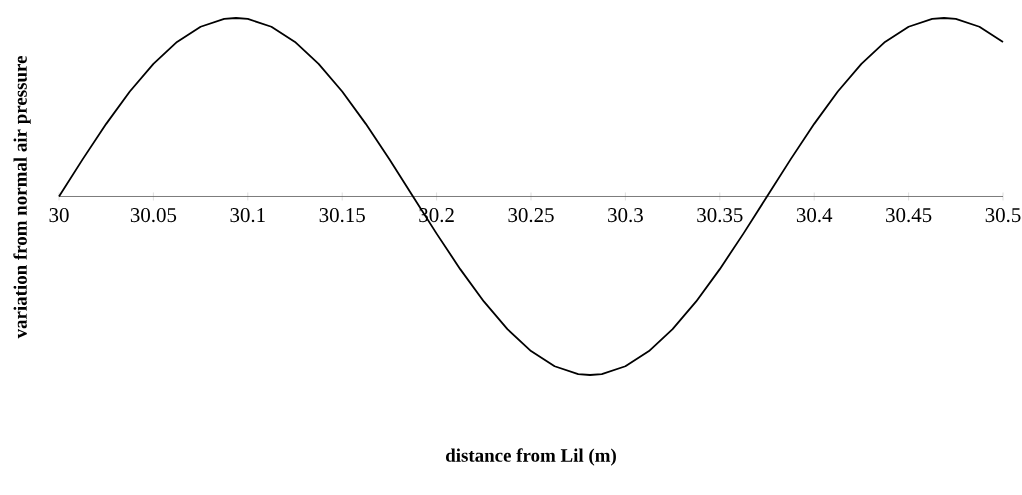  Describe the element at coordinates (22, 197) in the screenshot. I see `y-axis-title: variation from normal air pressure` at that location.